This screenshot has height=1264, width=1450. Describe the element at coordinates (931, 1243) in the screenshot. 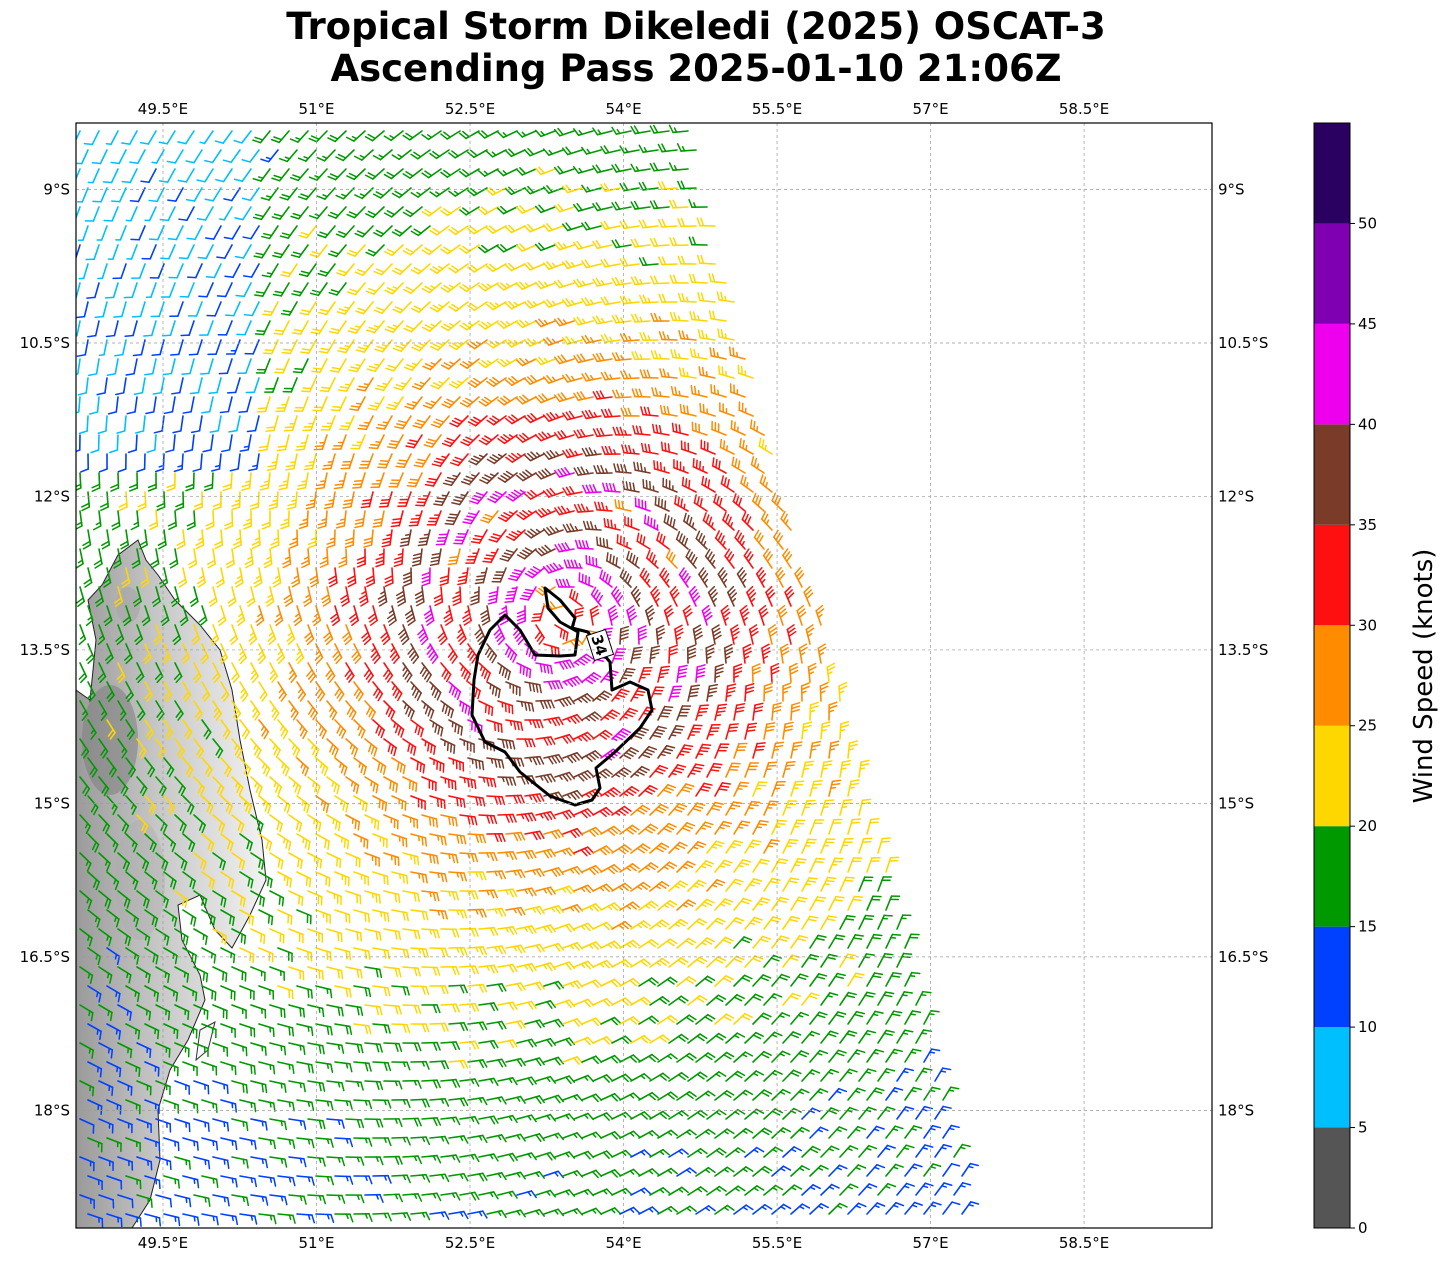

I see `lon-tick-bottom: 57°E` at that location.